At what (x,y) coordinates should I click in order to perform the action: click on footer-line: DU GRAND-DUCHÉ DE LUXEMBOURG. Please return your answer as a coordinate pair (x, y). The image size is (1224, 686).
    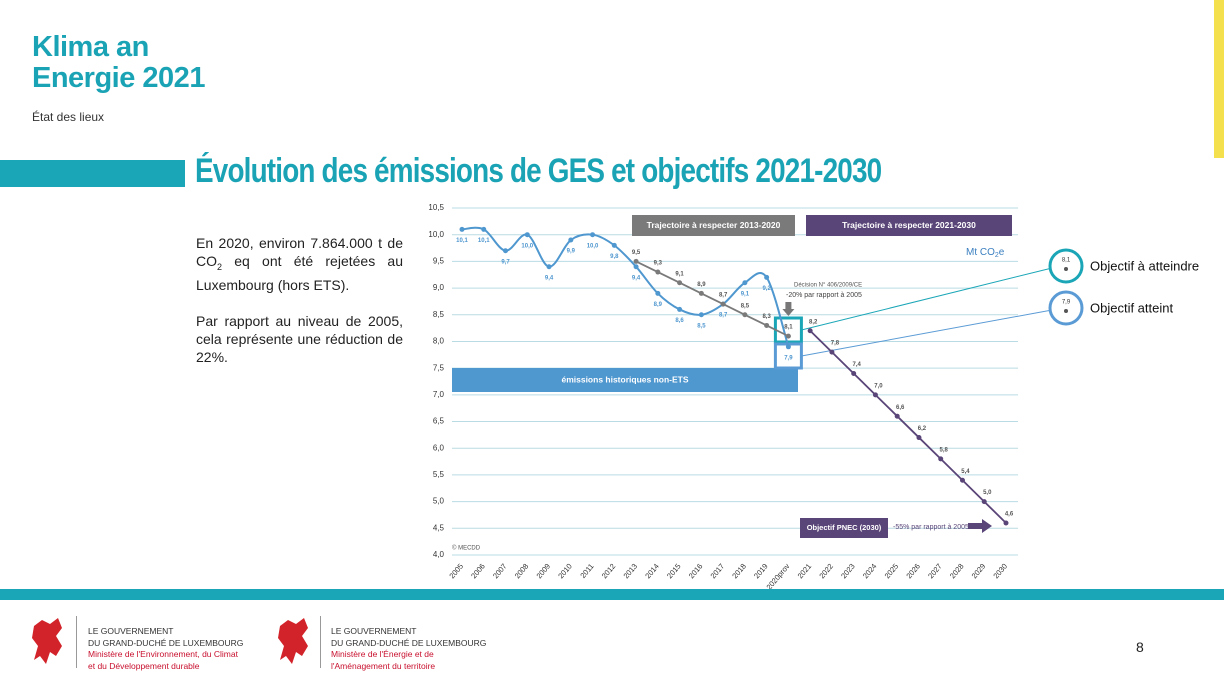
    Looking at the image, I should click on (166, 642).